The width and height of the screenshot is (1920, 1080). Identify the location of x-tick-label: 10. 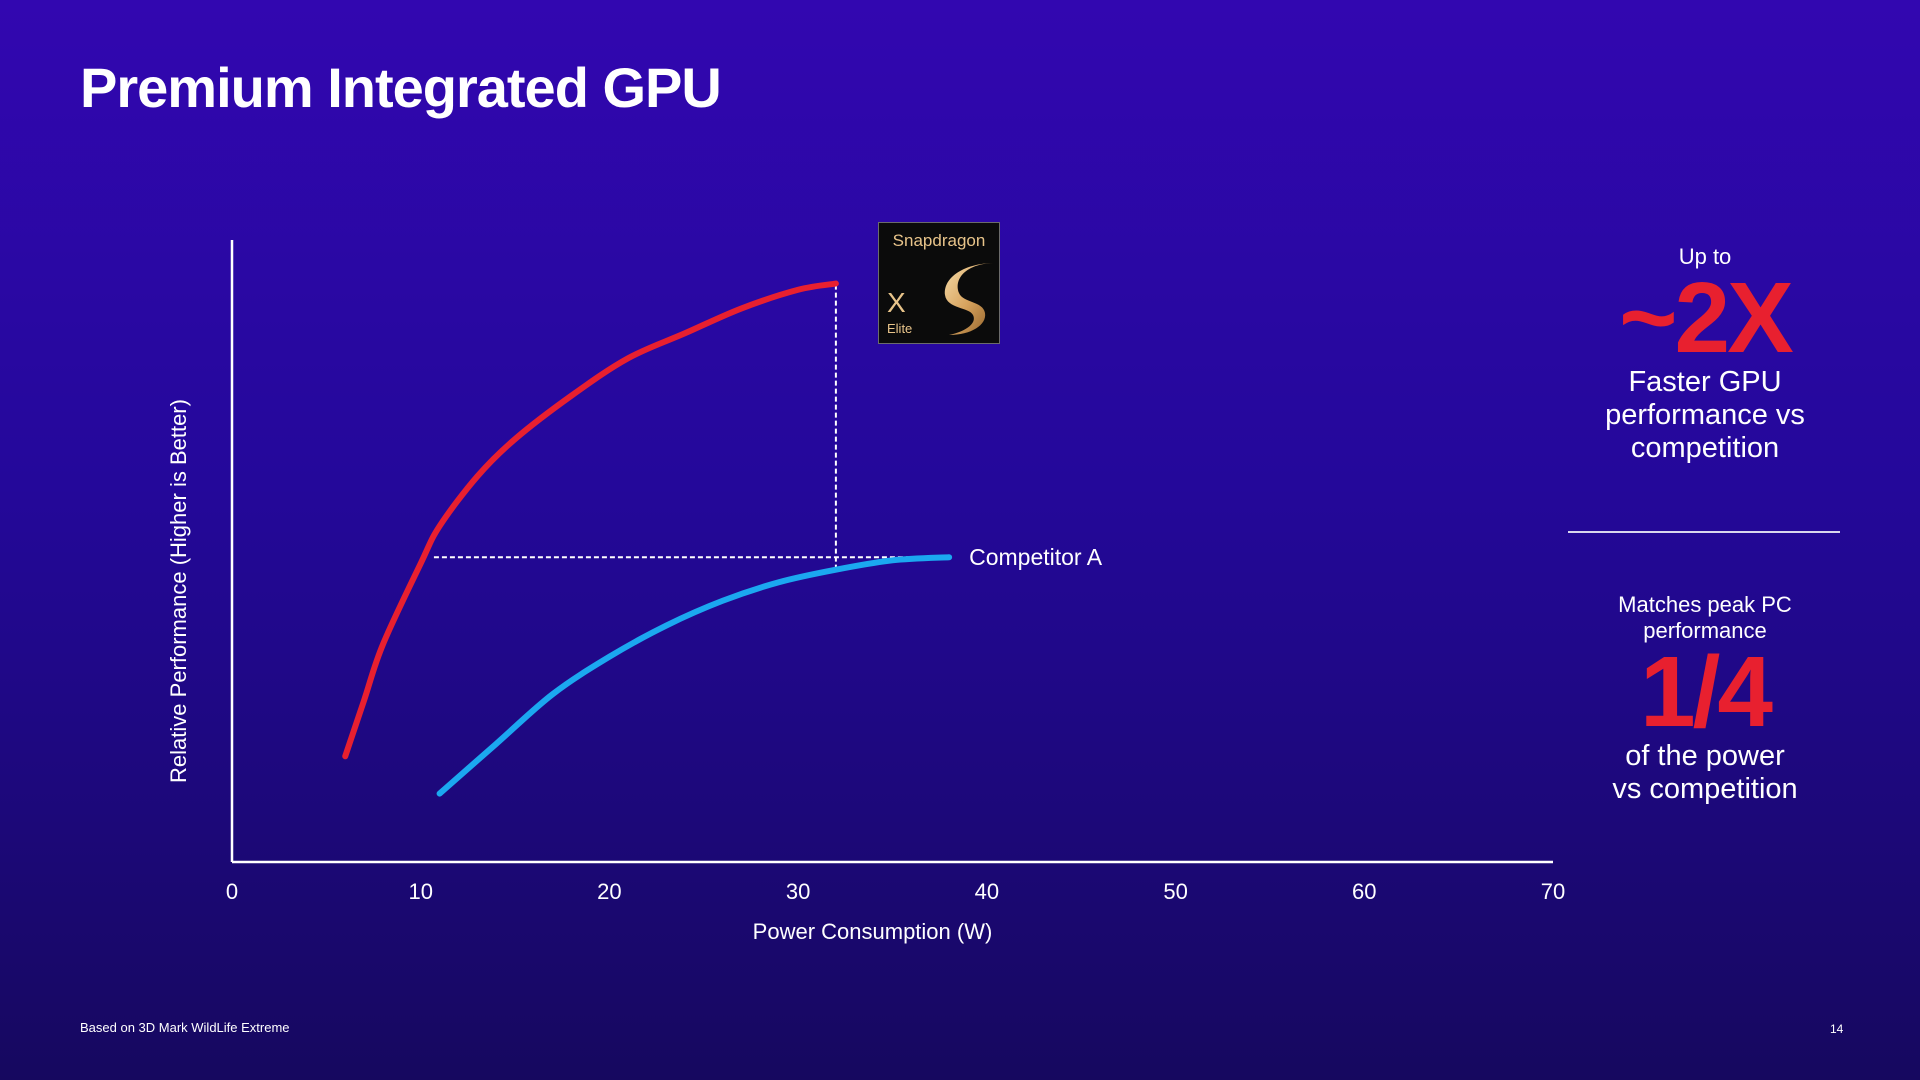
(420, 891).